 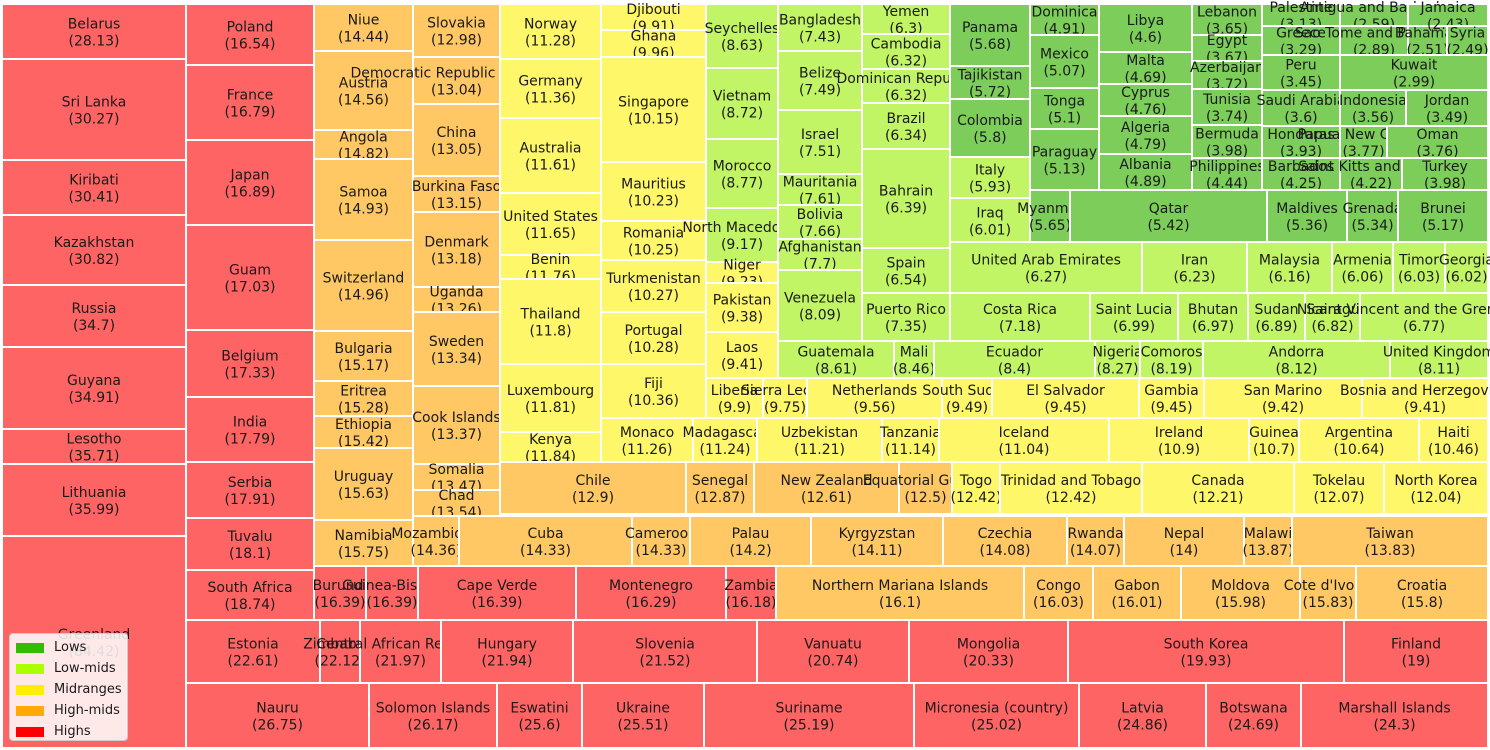 I want to click on cell-value-dominica: (4.91), so click(x=1064, y=30).